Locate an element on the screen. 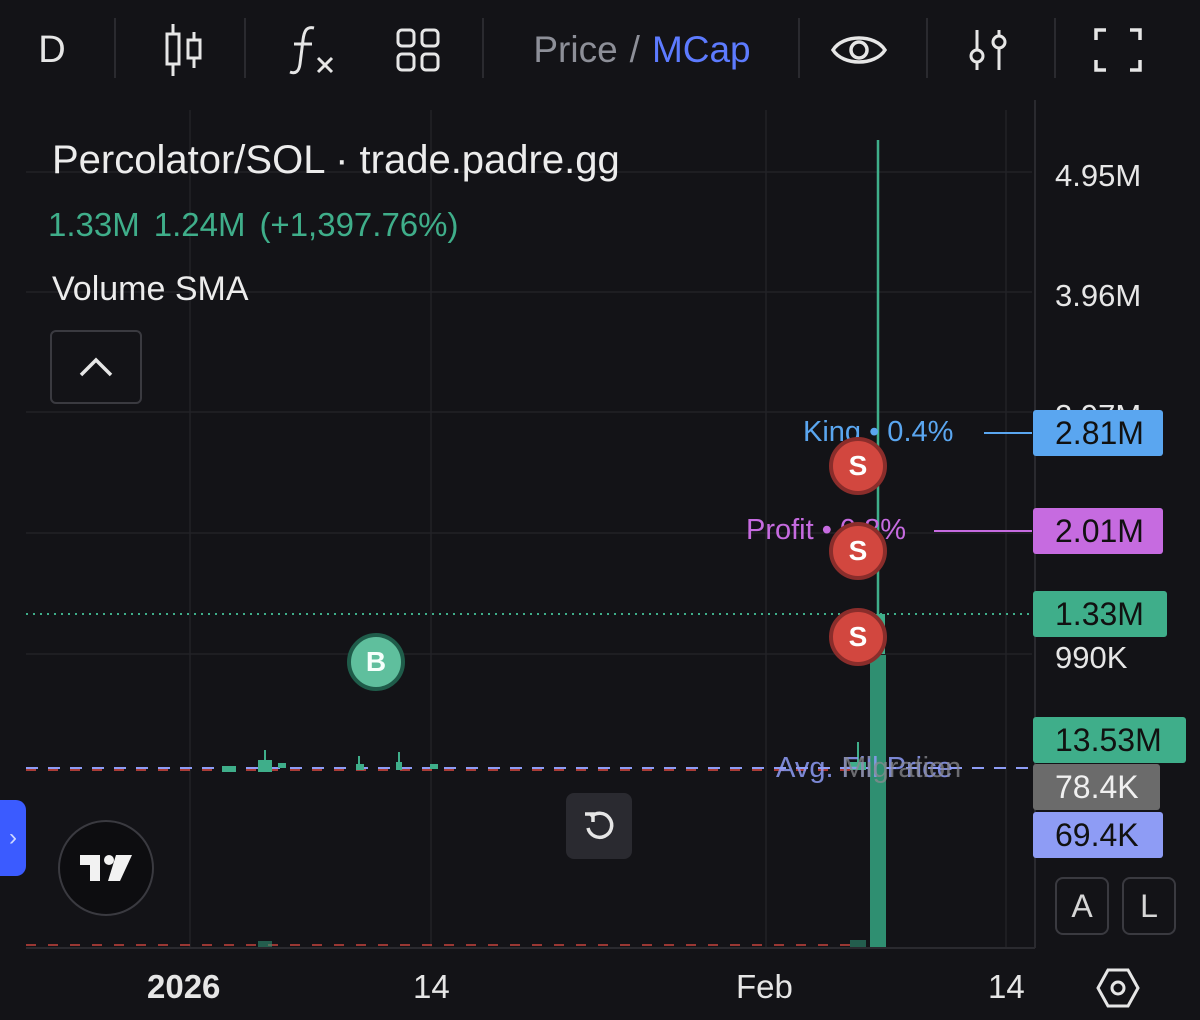 The image size is (1200, 1020). chart-settings-button is located at coordinates (1118, 990).